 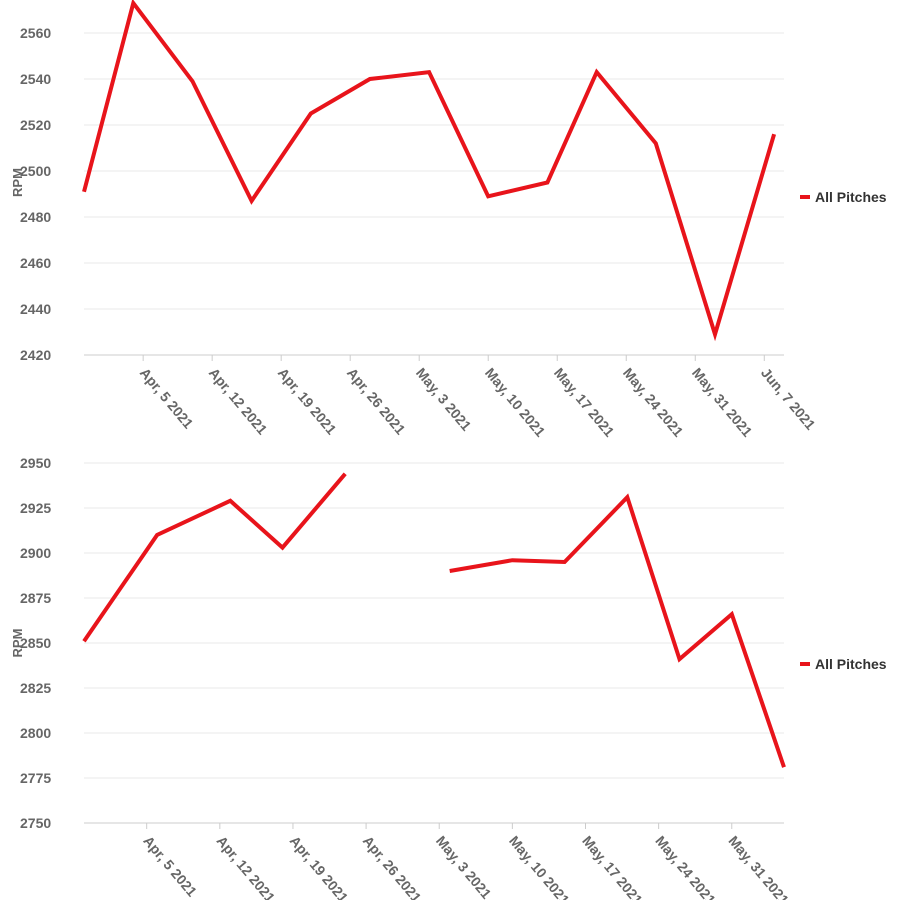 What do you see at coordinates (35, 688) in the screenshot?
I see `y-tick-label: 2825` at bounding box center [35, 688].